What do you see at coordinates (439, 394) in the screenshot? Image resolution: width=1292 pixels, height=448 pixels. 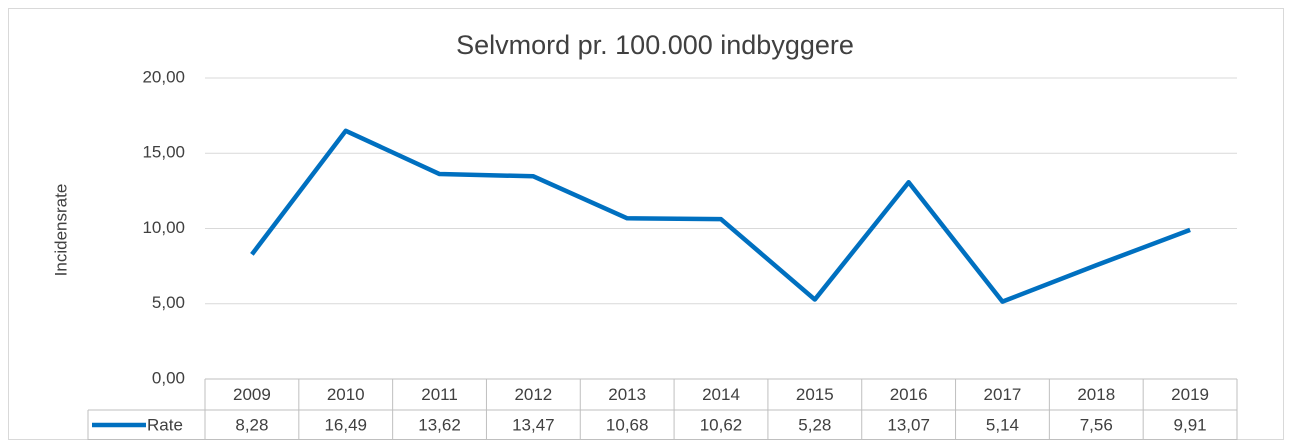 I see `x-tick-label: 2011` at bounding box center [439, 394].